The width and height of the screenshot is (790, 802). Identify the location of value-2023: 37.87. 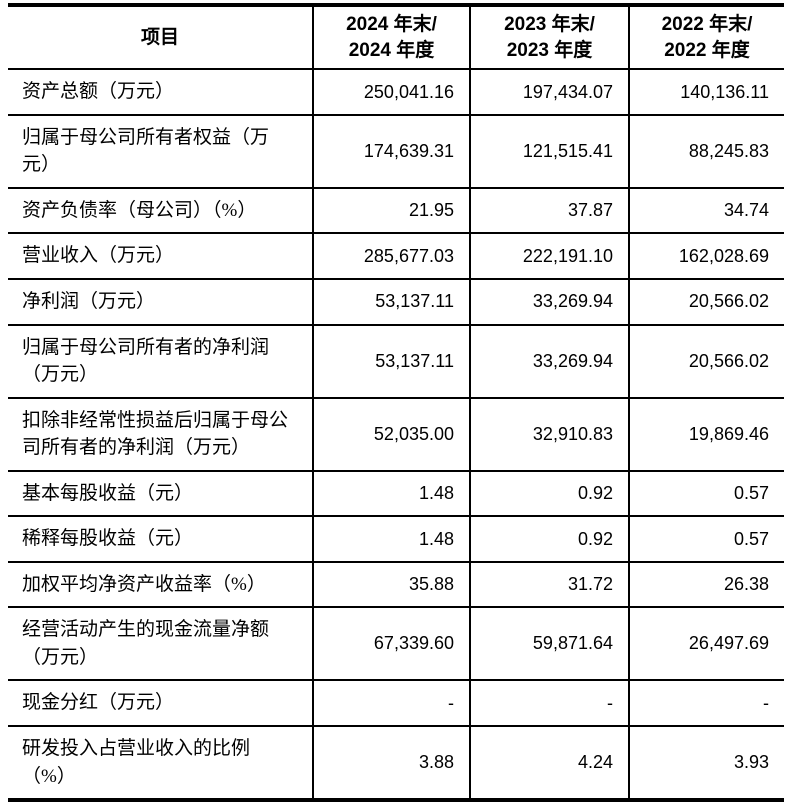
(549, 210).